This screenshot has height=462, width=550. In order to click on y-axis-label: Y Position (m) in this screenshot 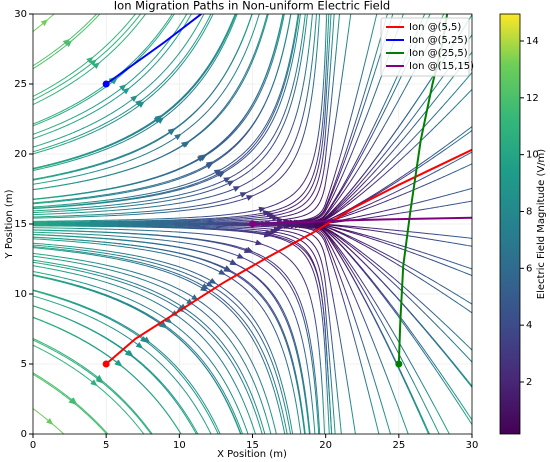, I will do `click(9, 224)`.